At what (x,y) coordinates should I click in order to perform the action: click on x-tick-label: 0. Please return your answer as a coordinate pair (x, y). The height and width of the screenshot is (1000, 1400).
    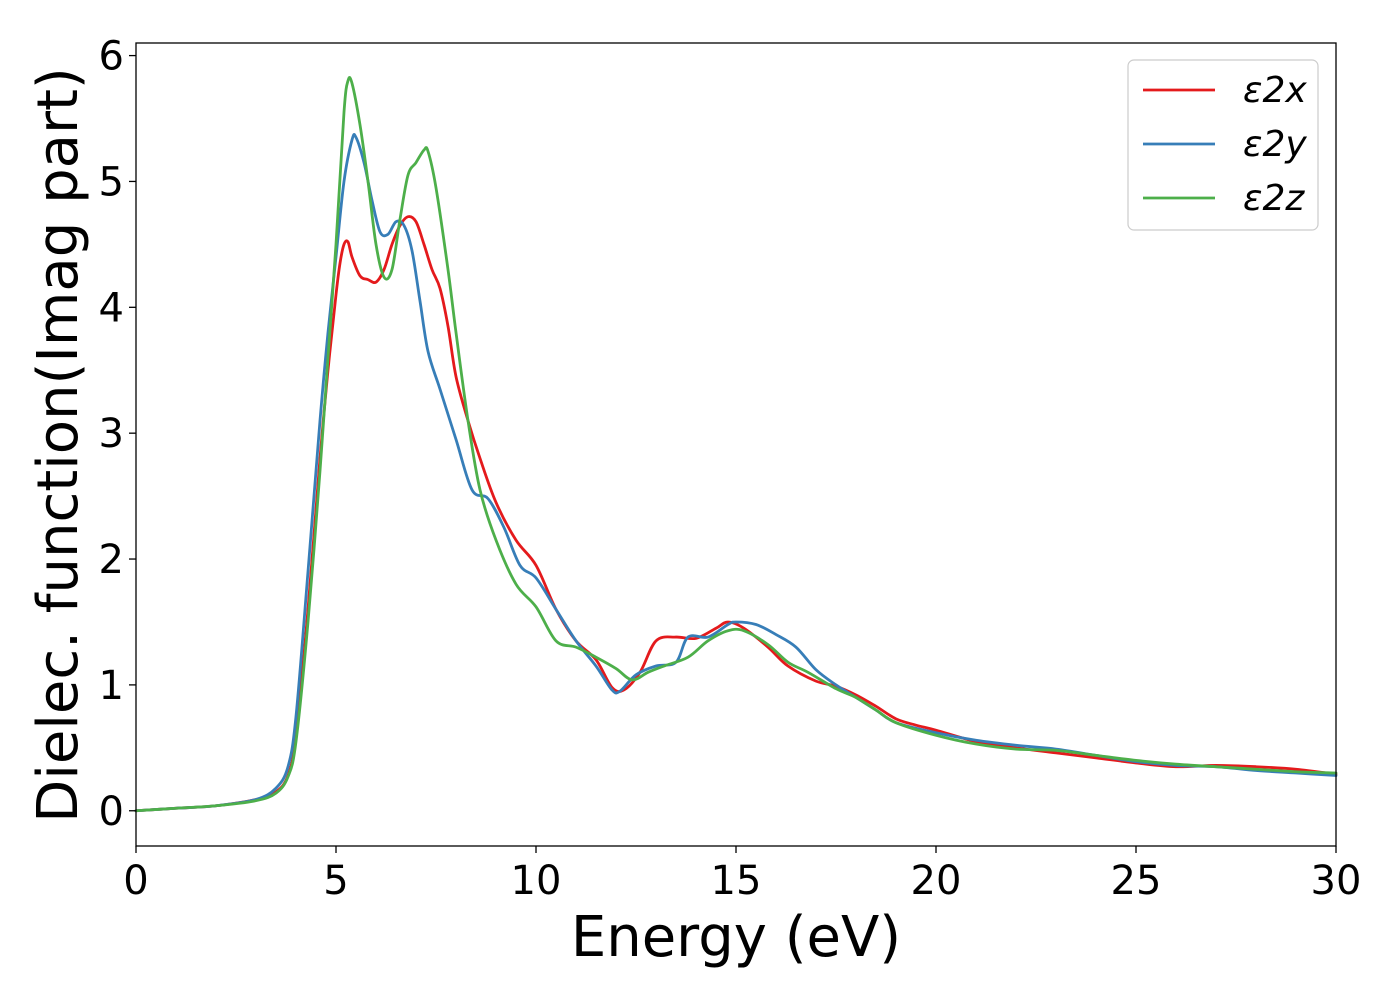
    Looking at the image, I should click on (135, 881).